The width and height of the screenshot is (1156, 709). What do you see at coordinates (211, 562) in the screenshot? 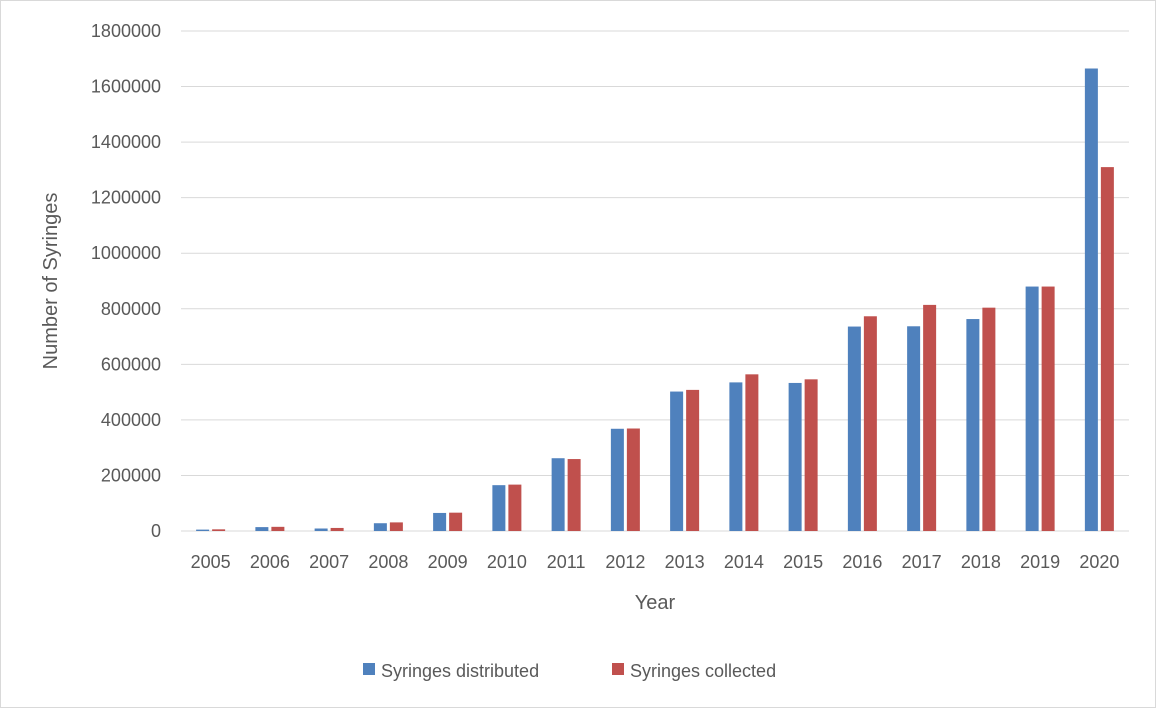
I see `x-tick-label: 2005` at bounding box center [211, 562].